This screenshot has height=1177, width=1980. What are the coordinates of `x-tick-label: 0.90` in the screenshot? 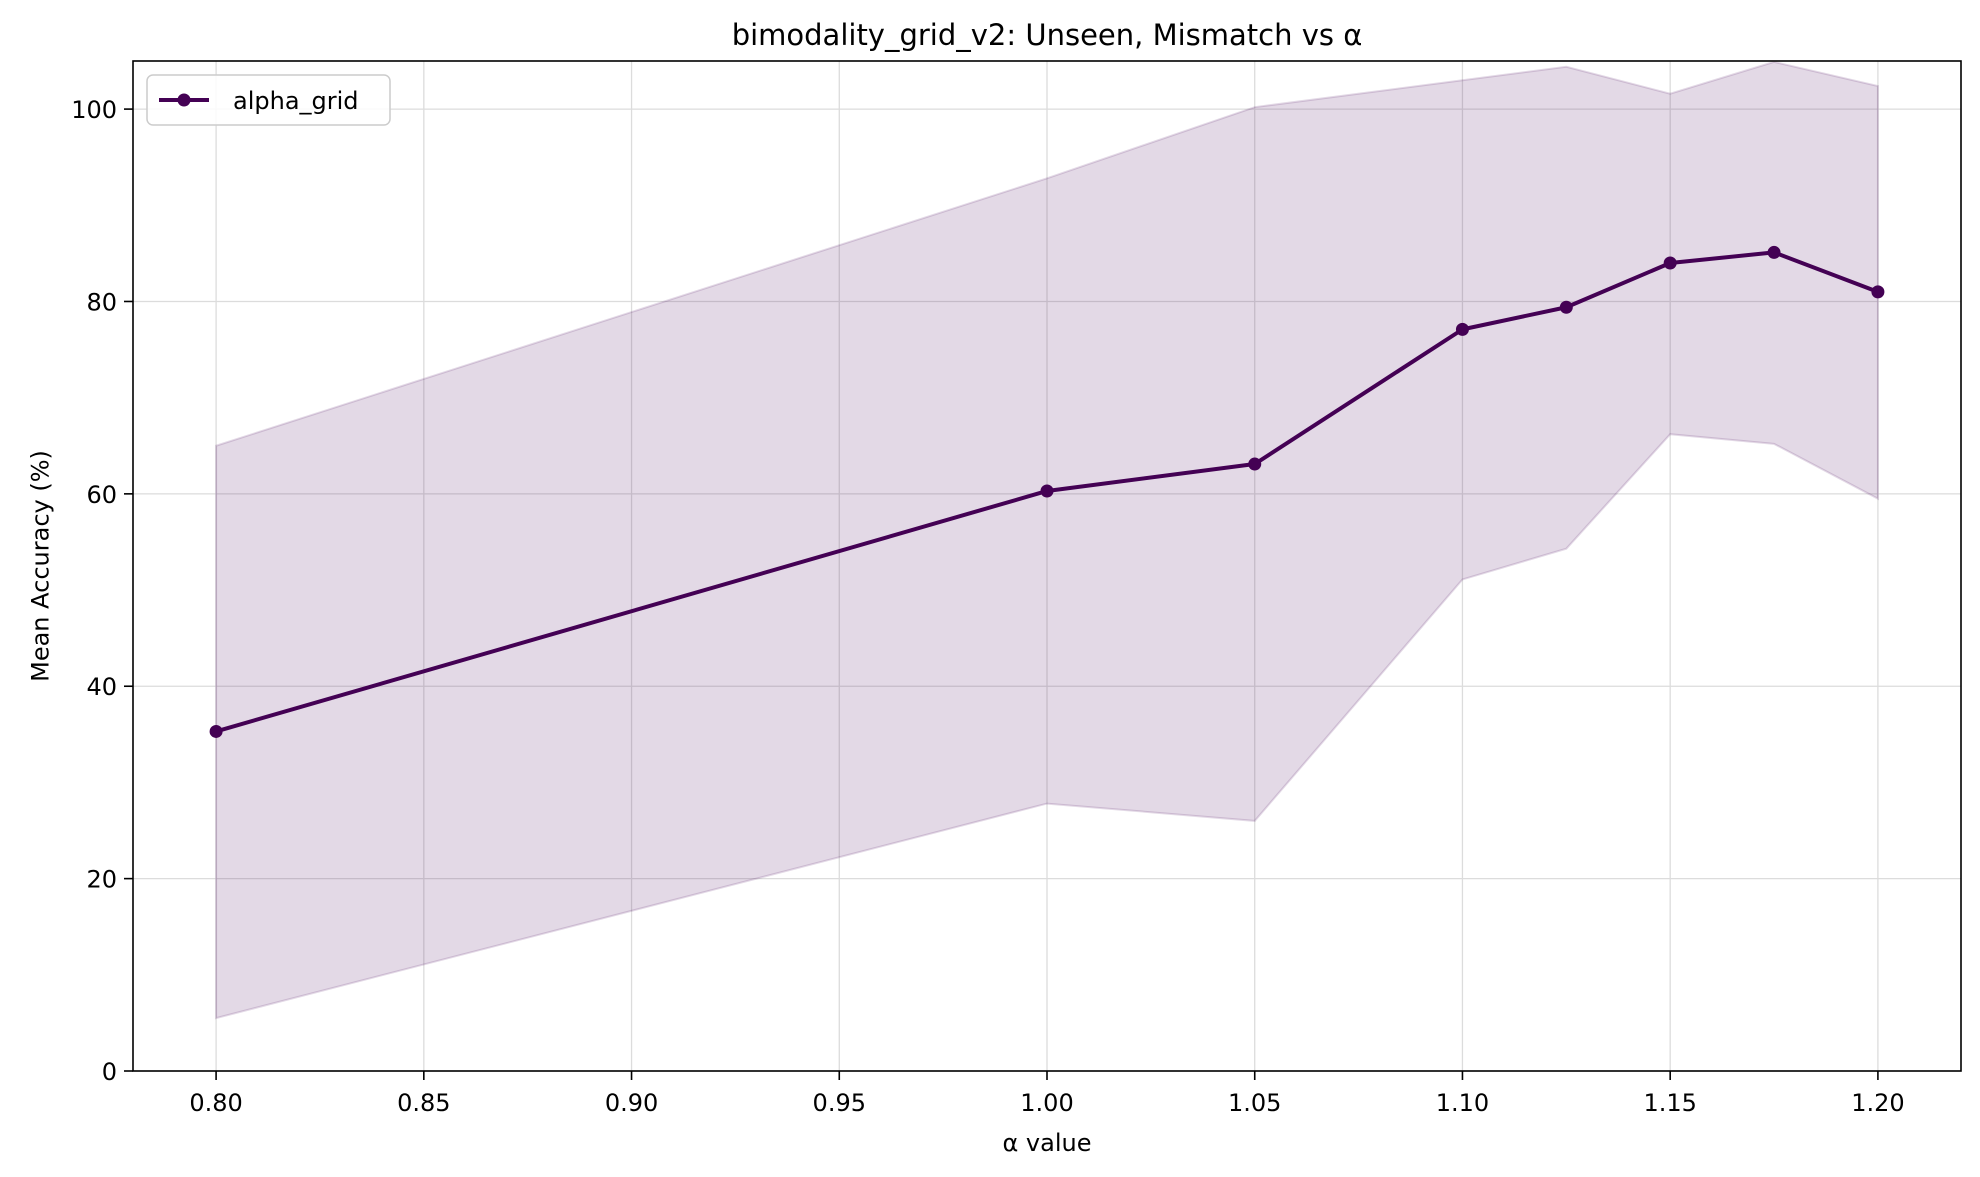 It's located at (631, 1103).